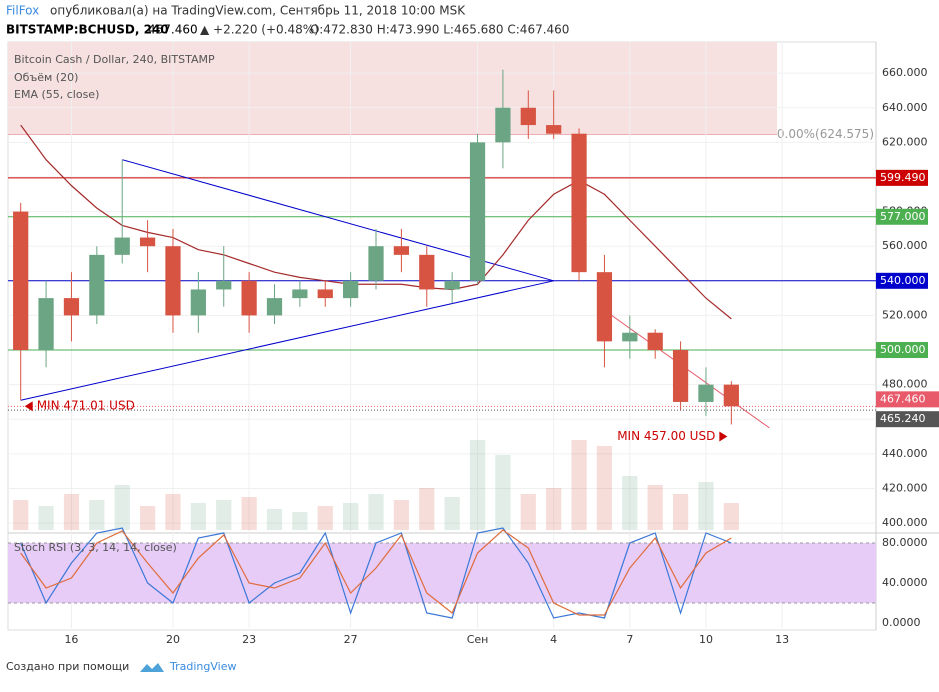 The height and width of the screenshot is (692, 939). Describe the element at coordinates (905, 453) in the screenshot. I see `y-tick-label: 440.000` at that location.